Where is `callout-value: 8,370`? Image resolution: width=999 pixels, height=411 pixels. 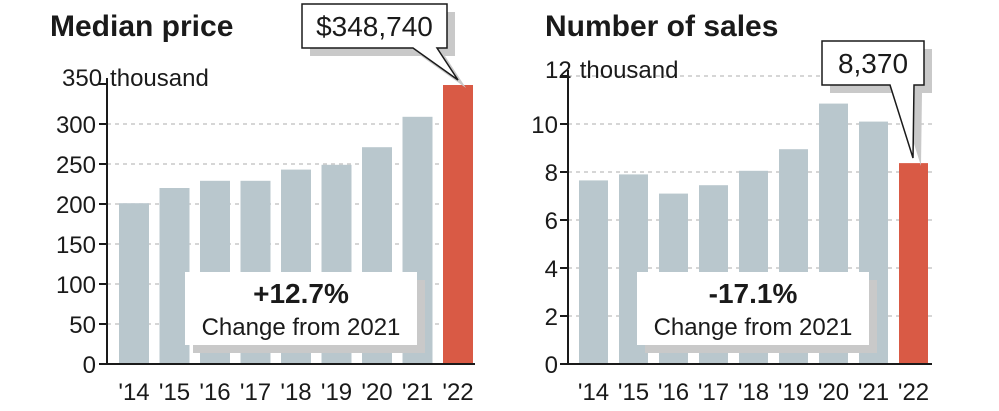
callout-value: 8,370 is located at coordinates (873, 63).